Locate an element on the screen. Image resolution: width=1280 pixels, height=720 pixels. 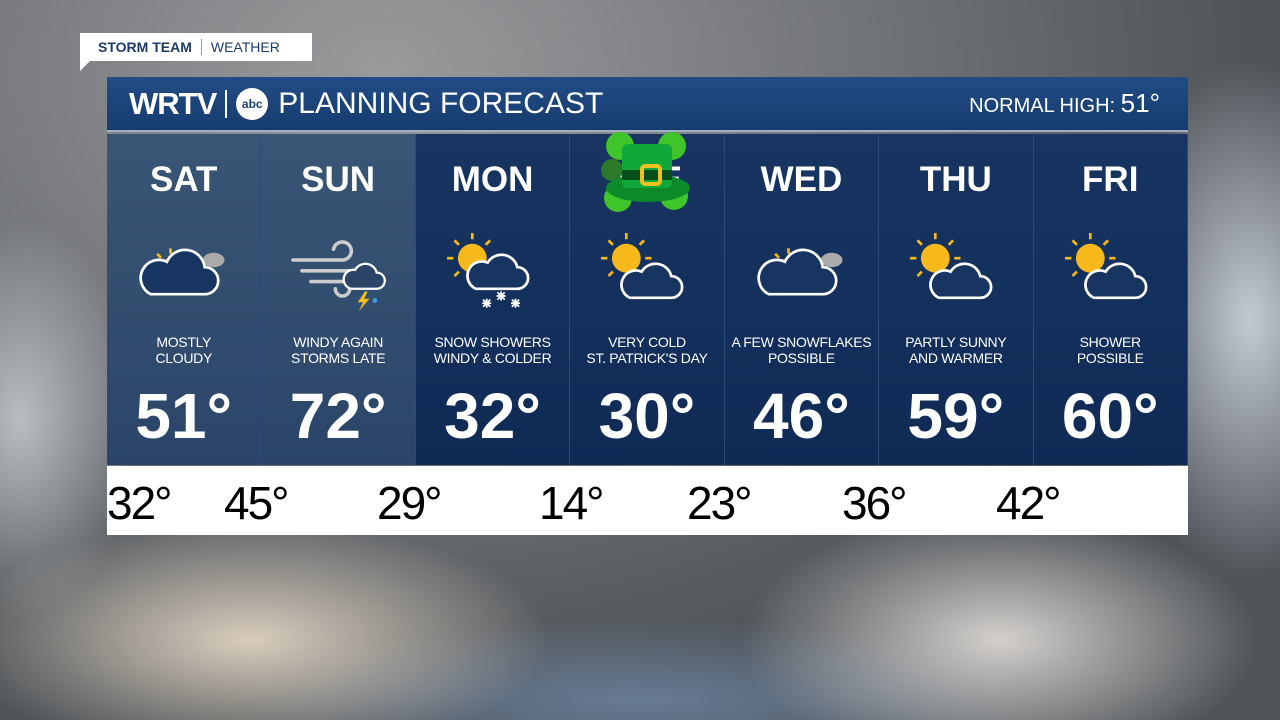
day-name: MON is located at coordinates (492, 179).